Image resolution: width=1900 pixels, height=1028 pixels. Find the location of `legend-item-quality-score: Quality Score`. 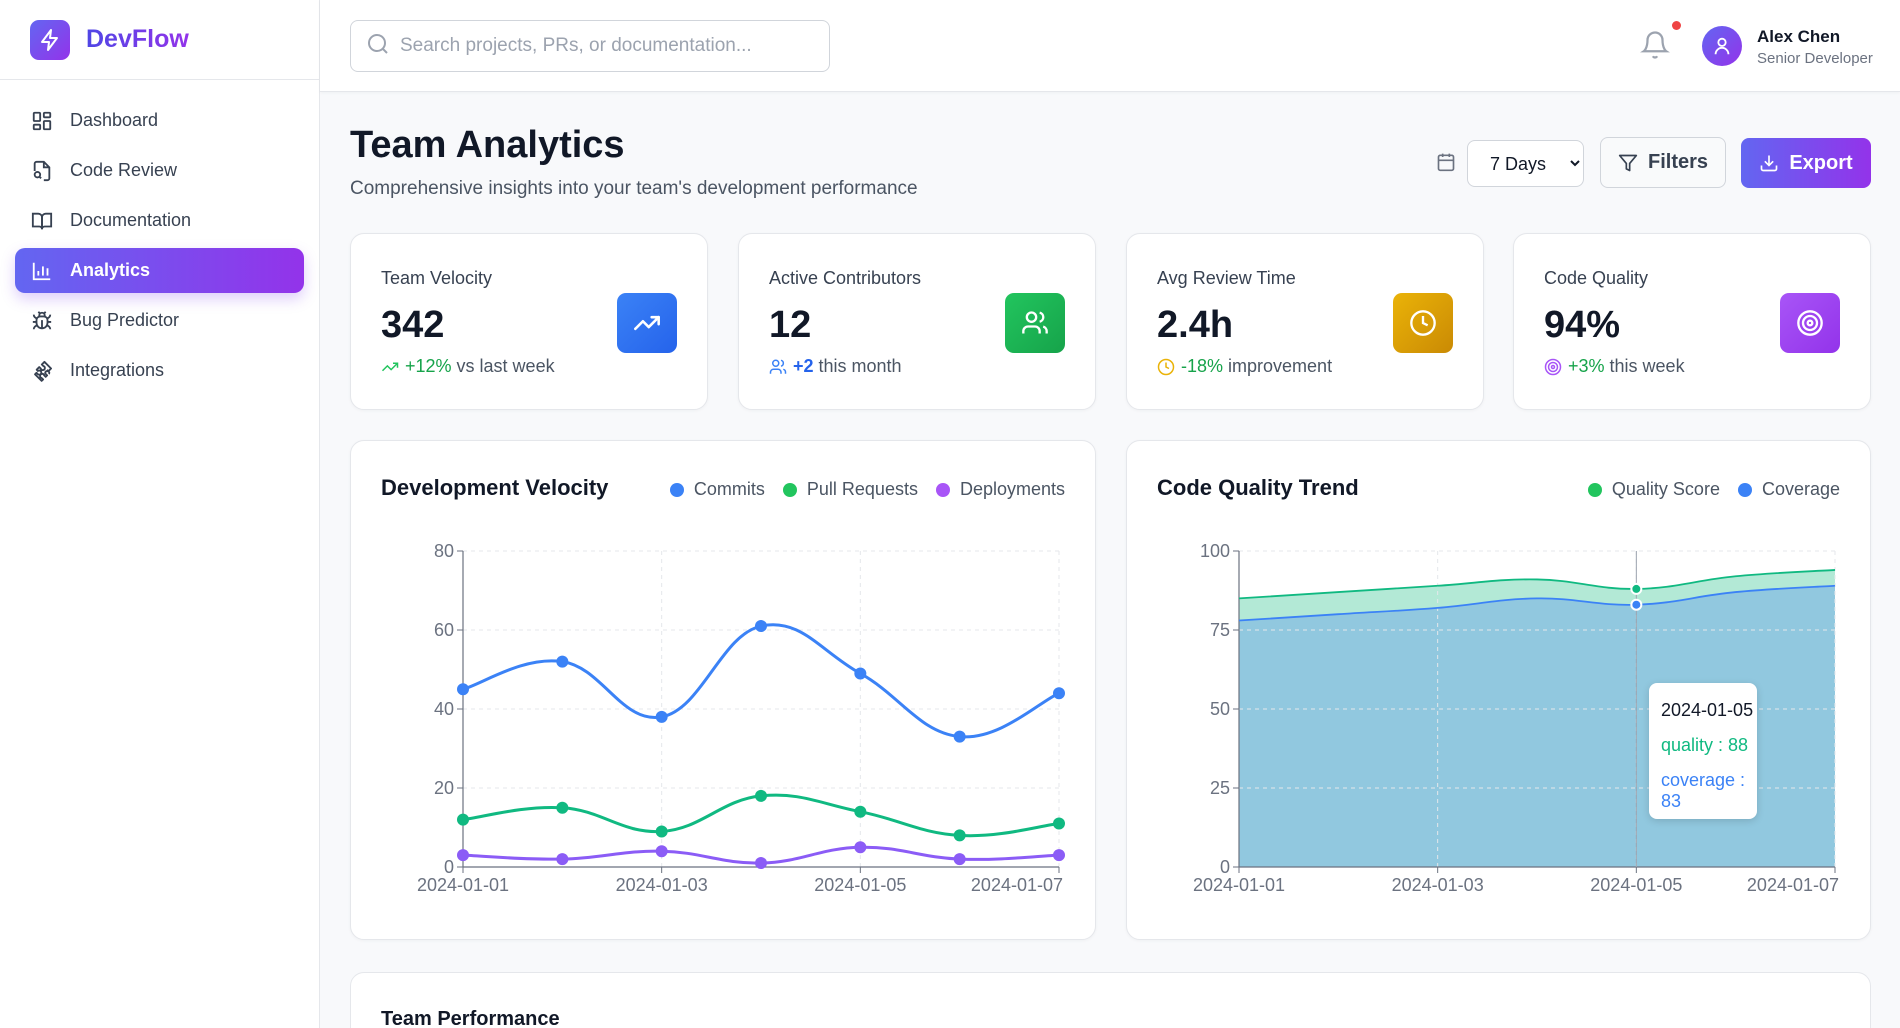

legend-item-quality-score: Quality Score is located at coordinates (1653, 489).